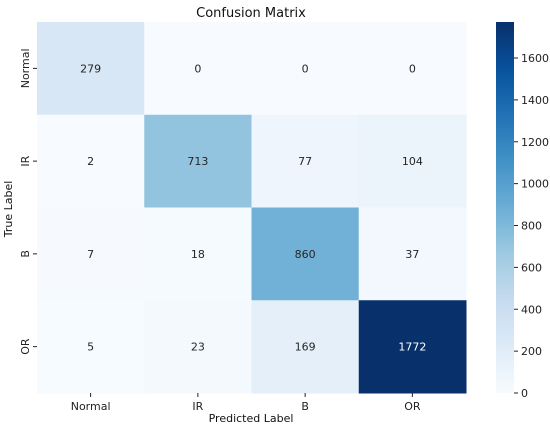  I want to click on cell-value-label: 1772, so click(412, 347).